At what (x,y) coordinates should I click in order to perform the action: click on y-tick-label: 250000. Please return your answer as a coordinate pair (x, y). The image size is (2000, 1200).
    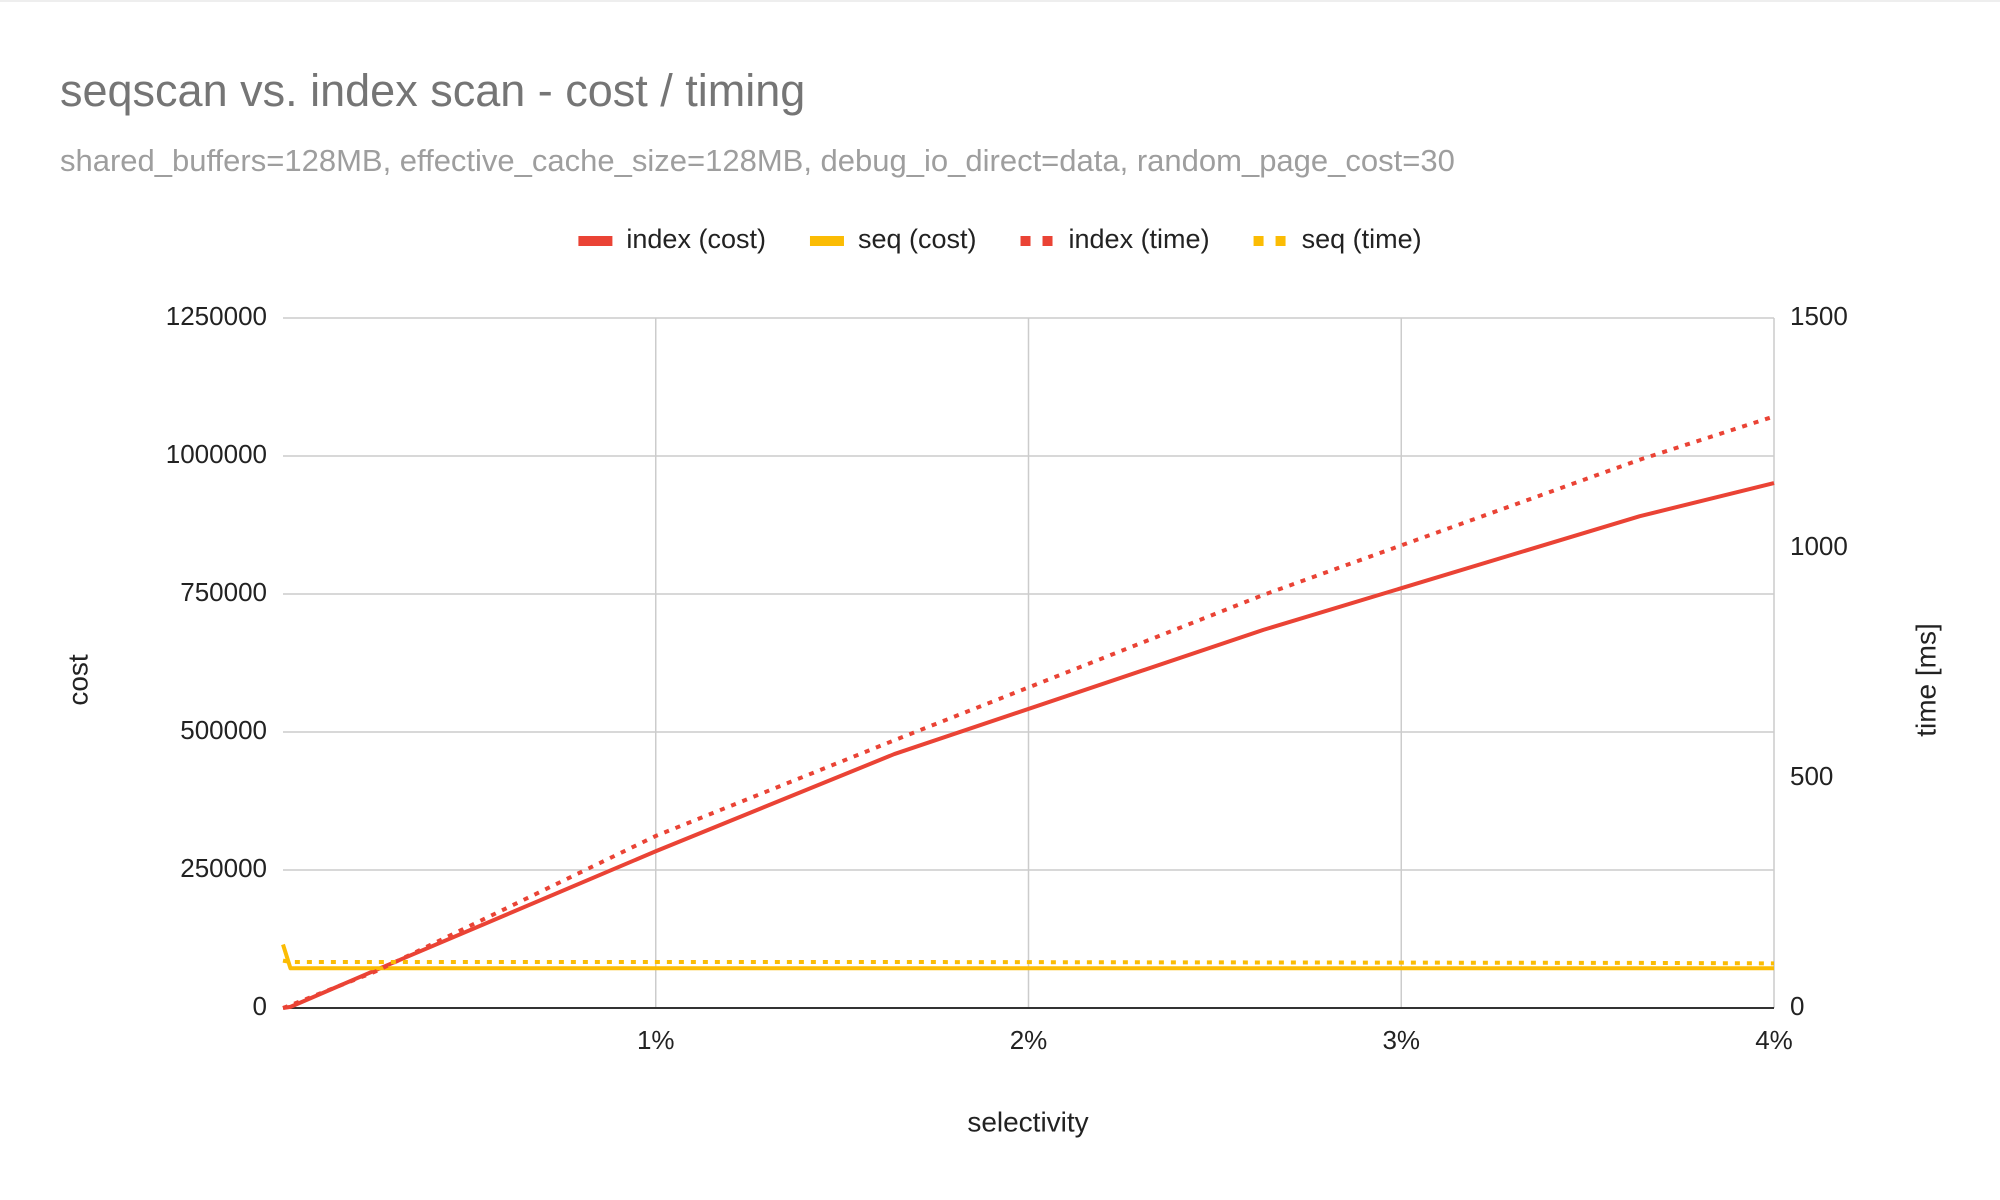
    Looking at the image, I should click on (223, 868).